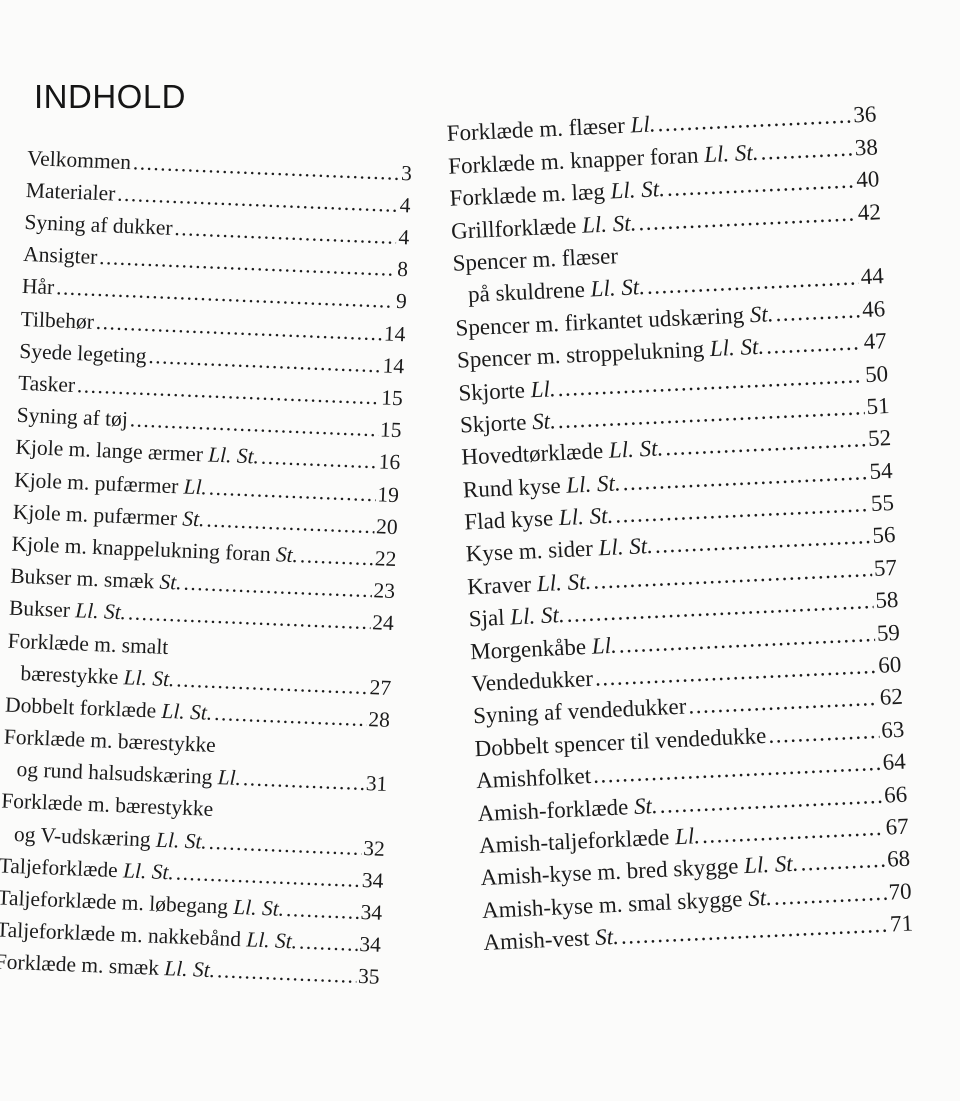 Image resolution: width=960 pixels, height=1101 pixels. Describe the element at coordinates (898, 858) in the screenshot. I see `toc-page-number: 68` at that location.